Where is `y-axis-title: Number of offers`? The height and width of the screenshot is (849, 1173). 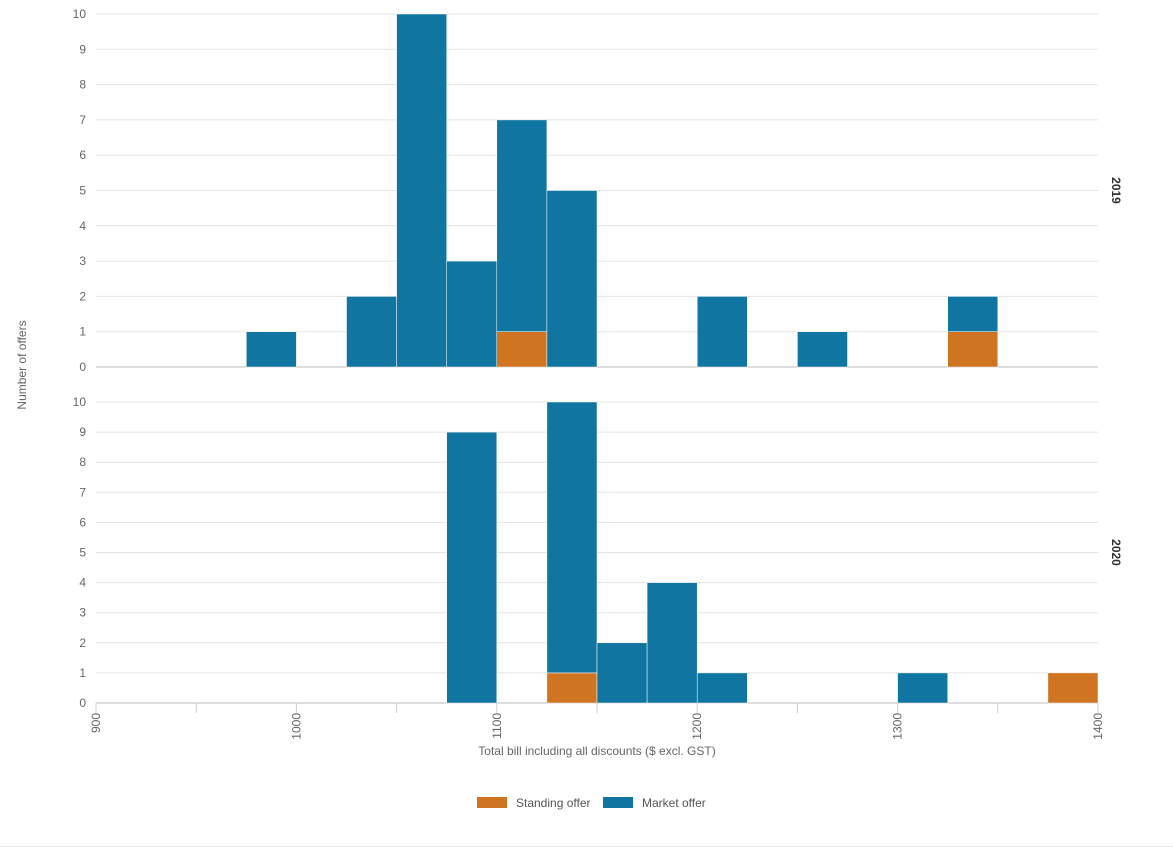 y-axis-title: Number of offers is located at coordinates (22, 364).